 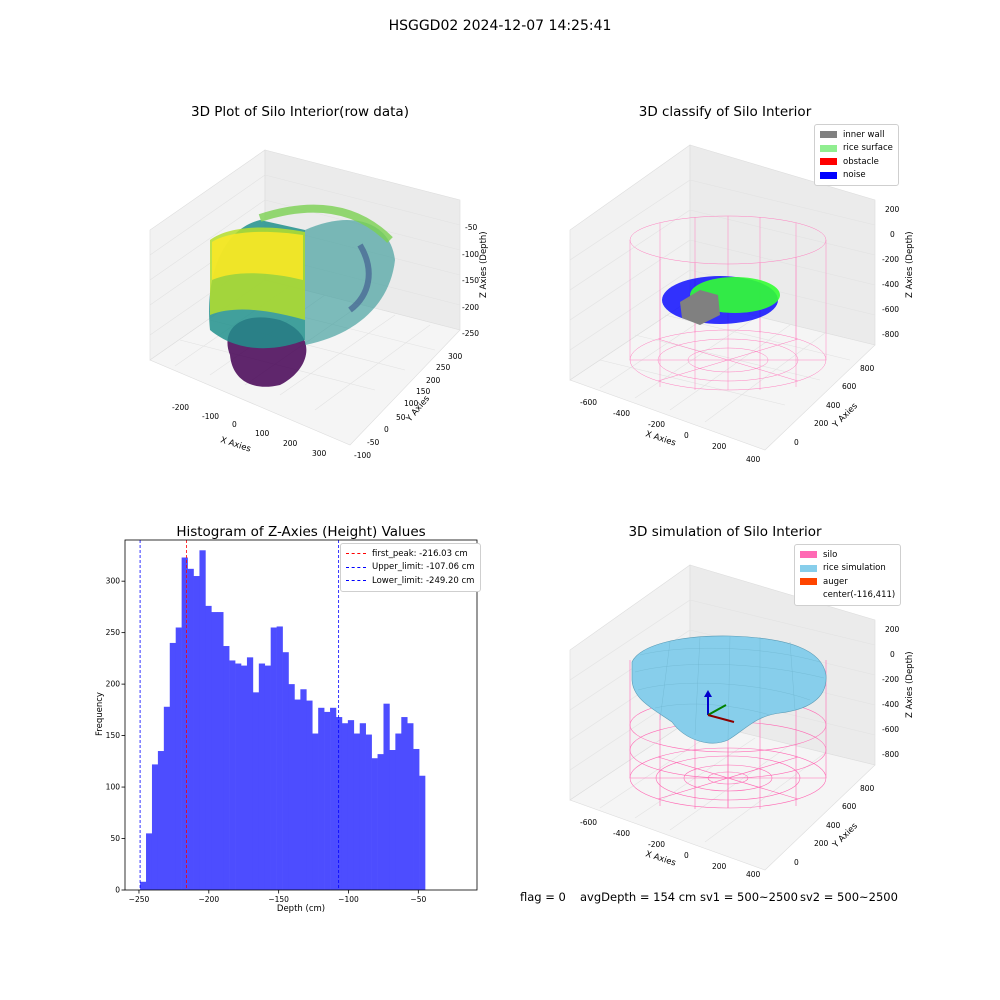 What do you see at coordinates (867, 788) in the screenshot?
I see `sim-y-tick: 800` at bounding box center [867, 788].